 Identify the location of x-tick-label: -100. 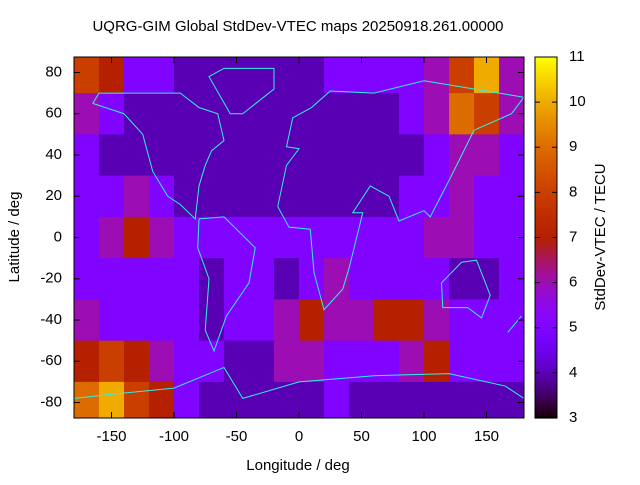
(174, 436).